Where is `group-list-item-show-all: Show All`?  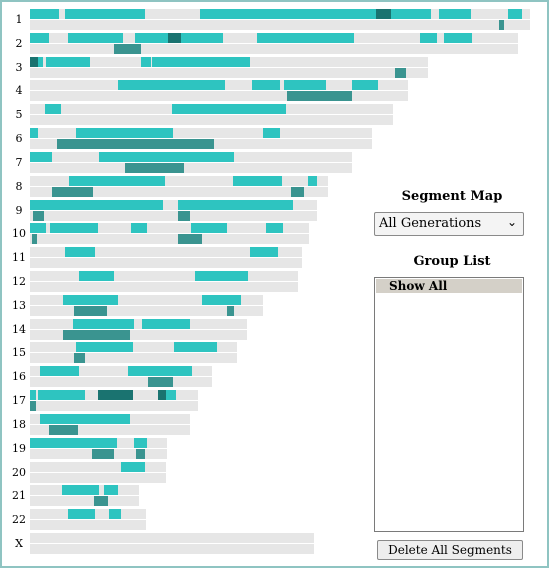 group-list-item-show-all: Show All is located at coordinates (449, 286).